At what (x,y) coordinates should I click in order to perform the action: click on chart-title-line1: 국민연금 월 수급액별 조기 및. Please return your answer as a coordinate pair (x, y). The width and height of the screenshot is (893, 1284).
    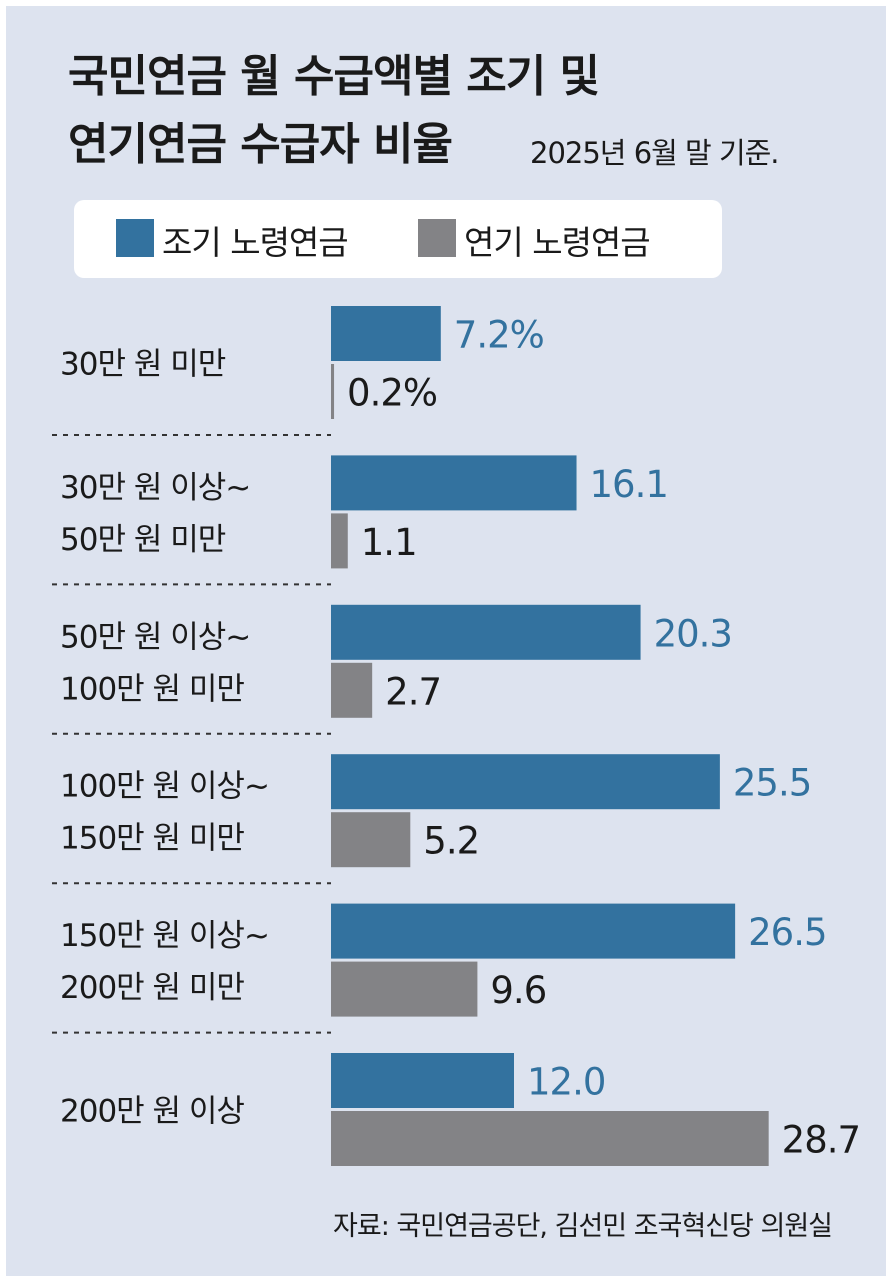
    Looking at the image, I should click on (334, 76).